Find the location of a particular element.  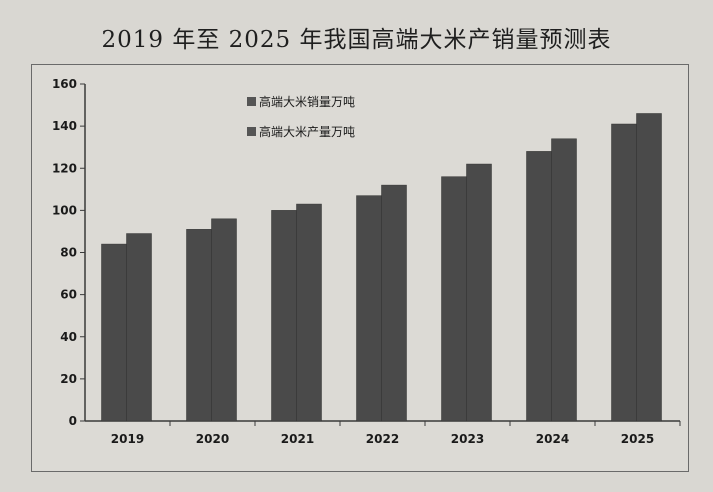

y-tick-label: 120 is located at coordinates (64, 168).